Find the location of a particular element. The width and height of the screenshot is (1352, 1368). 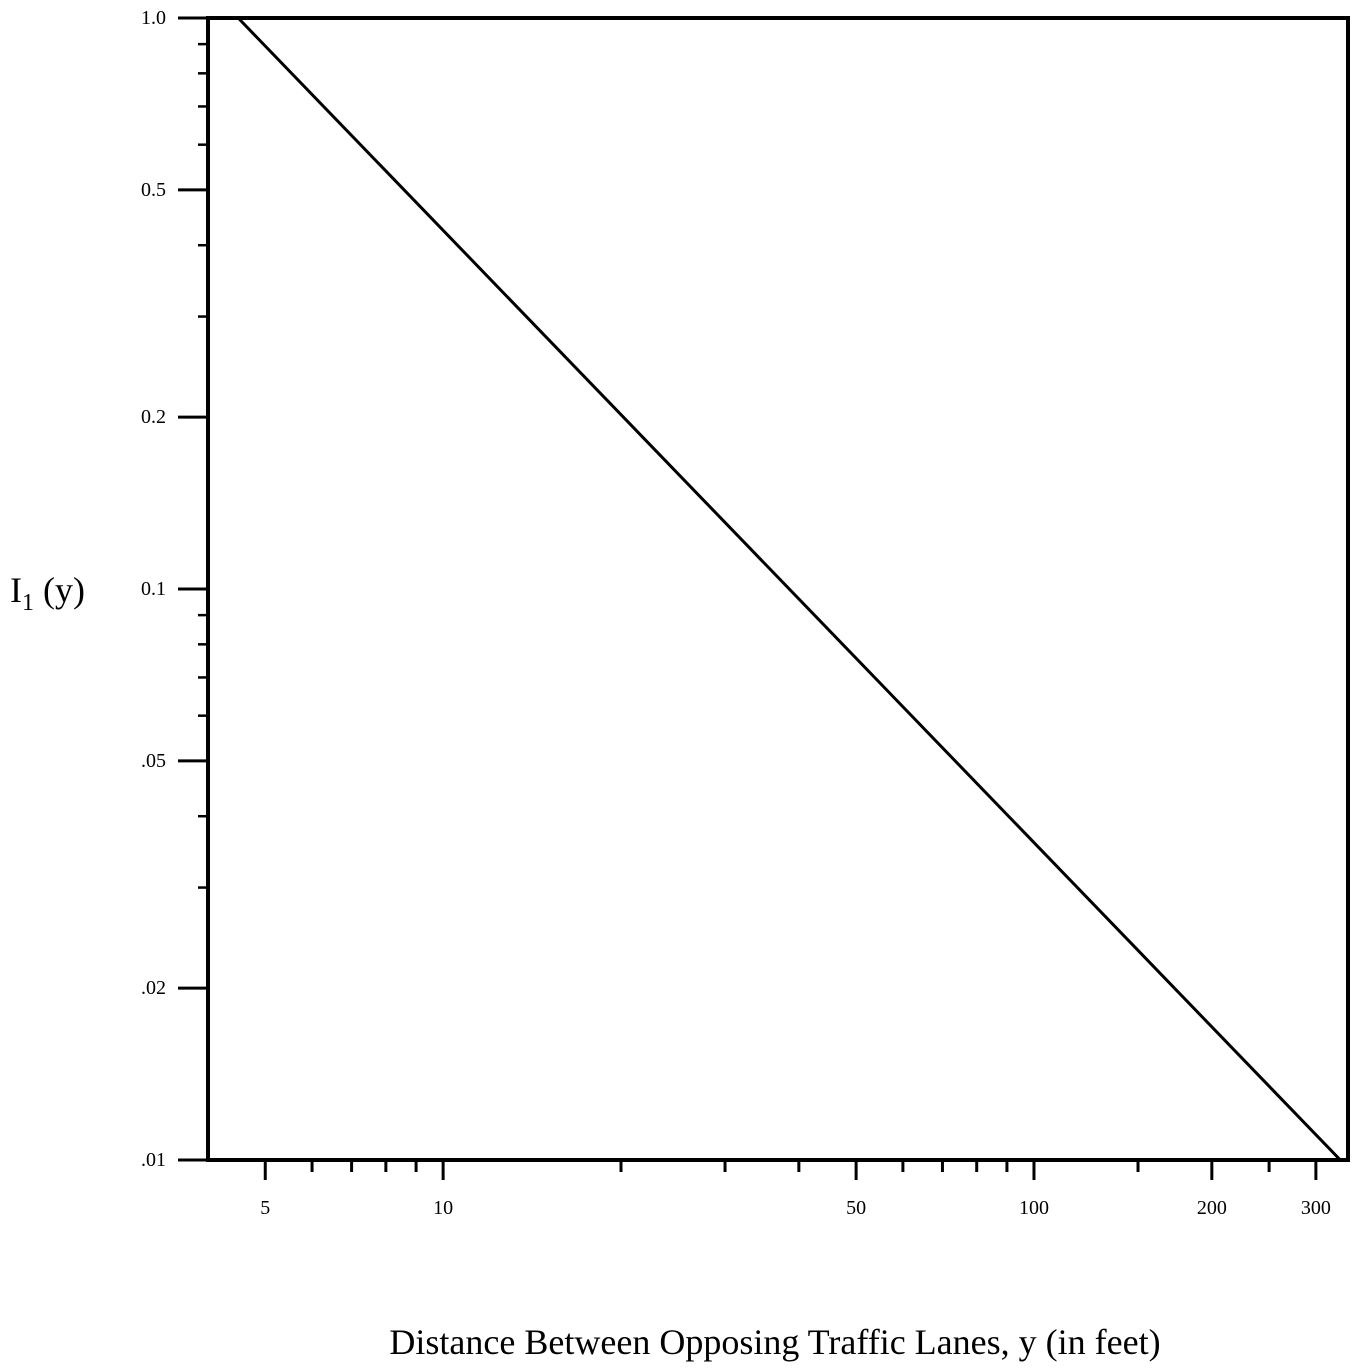

x-tick-label: 5 is located at coordinates (265, 1208).